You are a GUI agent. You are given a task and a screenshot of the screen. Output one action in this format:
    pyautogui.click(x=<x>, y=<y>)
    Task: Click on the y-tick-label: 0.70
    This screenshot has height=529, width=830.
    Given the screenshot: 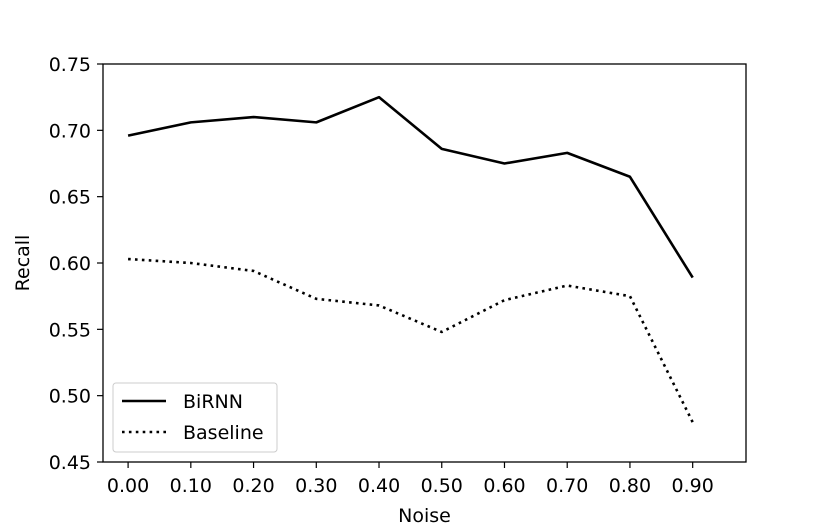 What is the action you would take?
    pyautogui.click(x=70, y=131)
    